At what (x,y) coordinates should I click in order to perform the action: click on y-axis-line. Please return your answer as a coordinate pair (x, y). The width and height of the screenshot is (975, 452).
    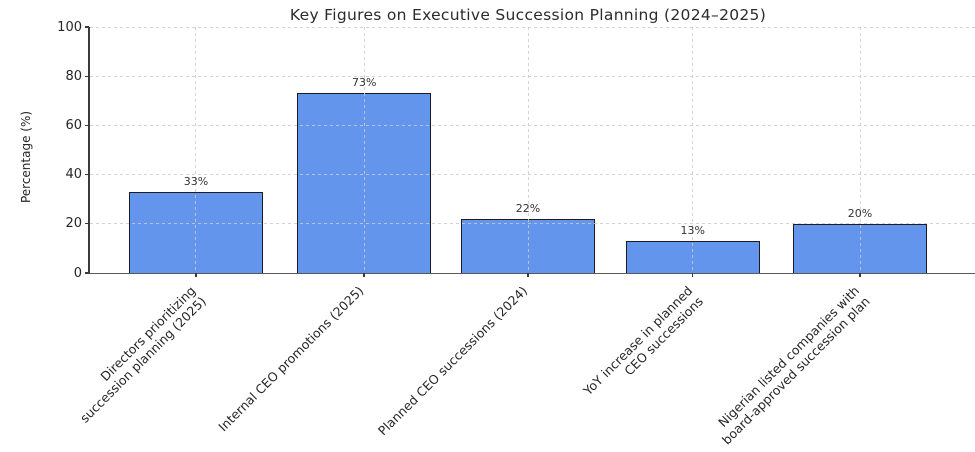
    Looking at the image, I should click on (89, 150).